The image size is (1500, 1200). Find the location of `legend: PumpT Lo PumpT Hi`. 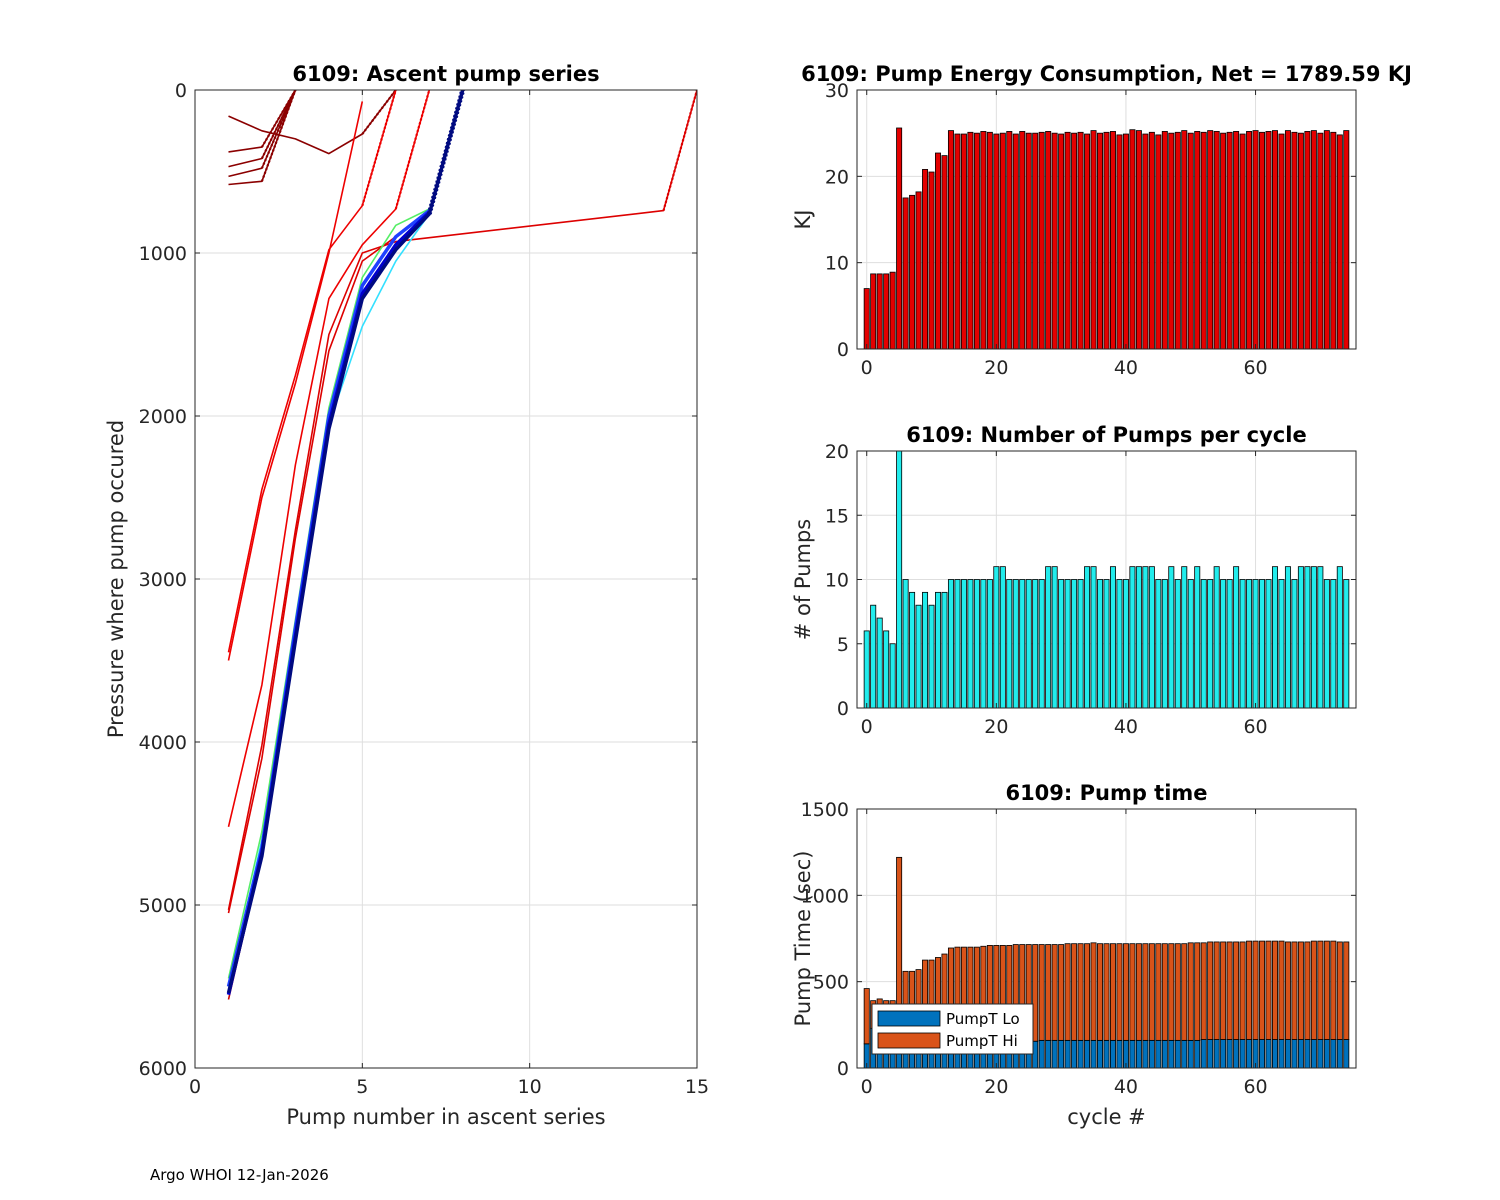

legend: PumpT Lo PumpT Hi is located at coordinates (952, 1029).